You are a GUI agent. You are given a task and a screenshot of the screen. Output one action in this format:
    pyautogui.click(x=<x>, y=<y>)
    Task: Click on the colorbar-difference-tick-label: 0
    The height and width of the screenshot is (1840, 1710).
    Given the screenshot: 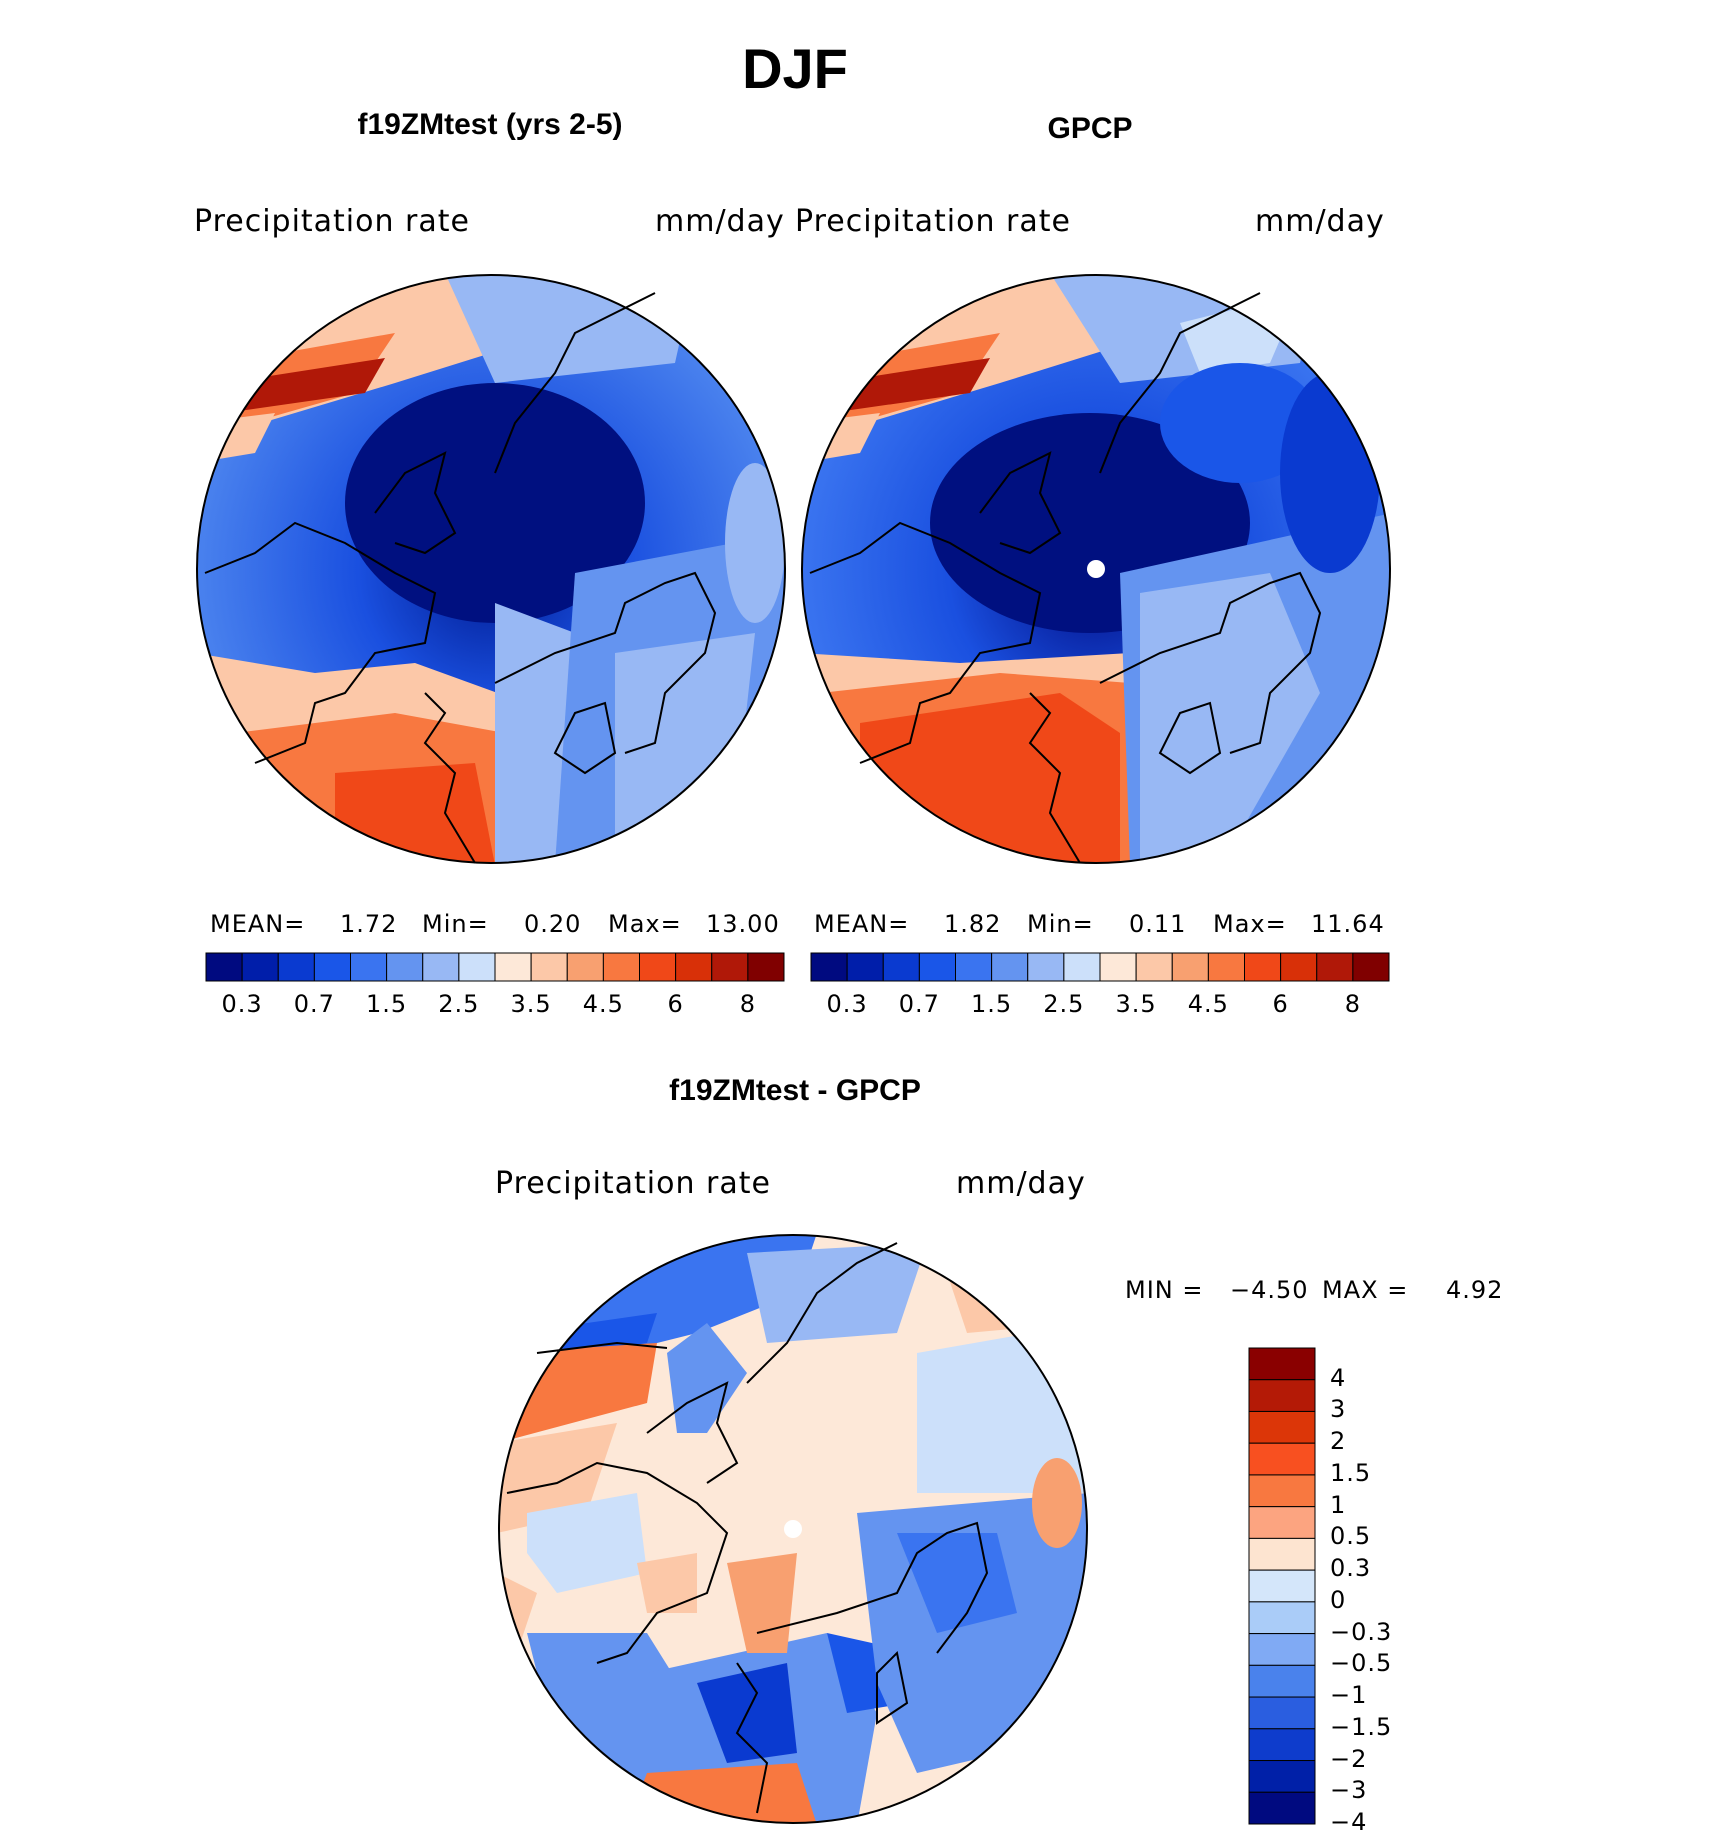 What is the action you would take?
    pyautogui.click(x=1338, y=1599)
    